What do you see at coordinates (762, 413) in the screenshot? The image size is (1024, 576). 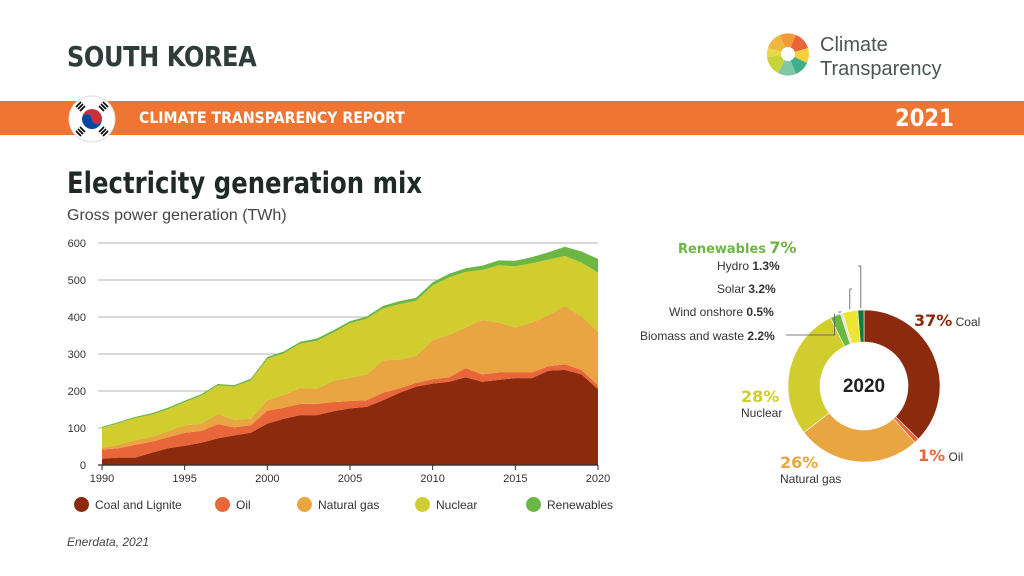 I see `nuclear-name: Nuclear` at bounding box center [762, 413].